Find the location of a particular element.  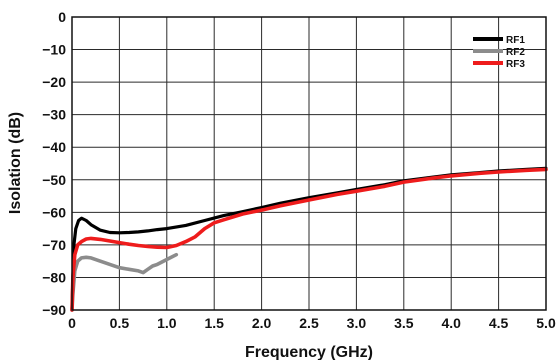

y-tick-label: −40 is located at coordinates (54, 147).